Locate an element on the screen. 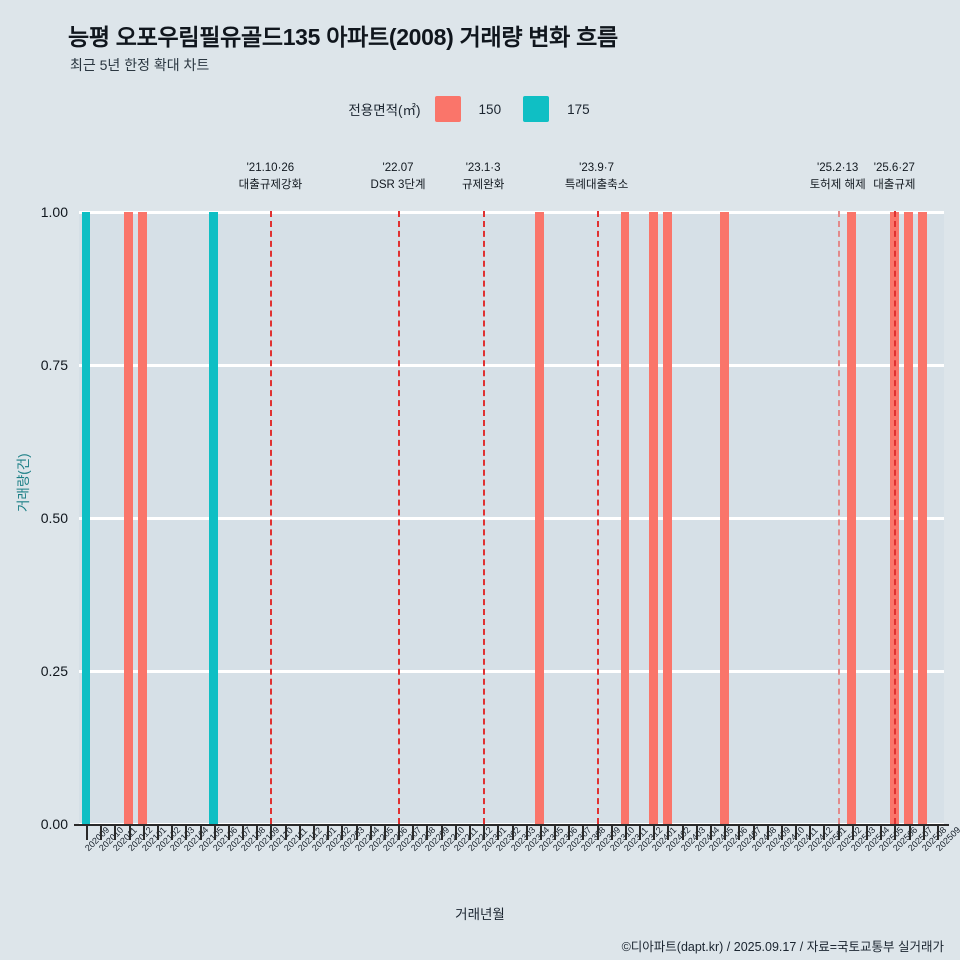 This screenshot has width=960, height=960. event-annotation-202502: '25.2·13 토허제 해제 is located at coordinates (838, 176).